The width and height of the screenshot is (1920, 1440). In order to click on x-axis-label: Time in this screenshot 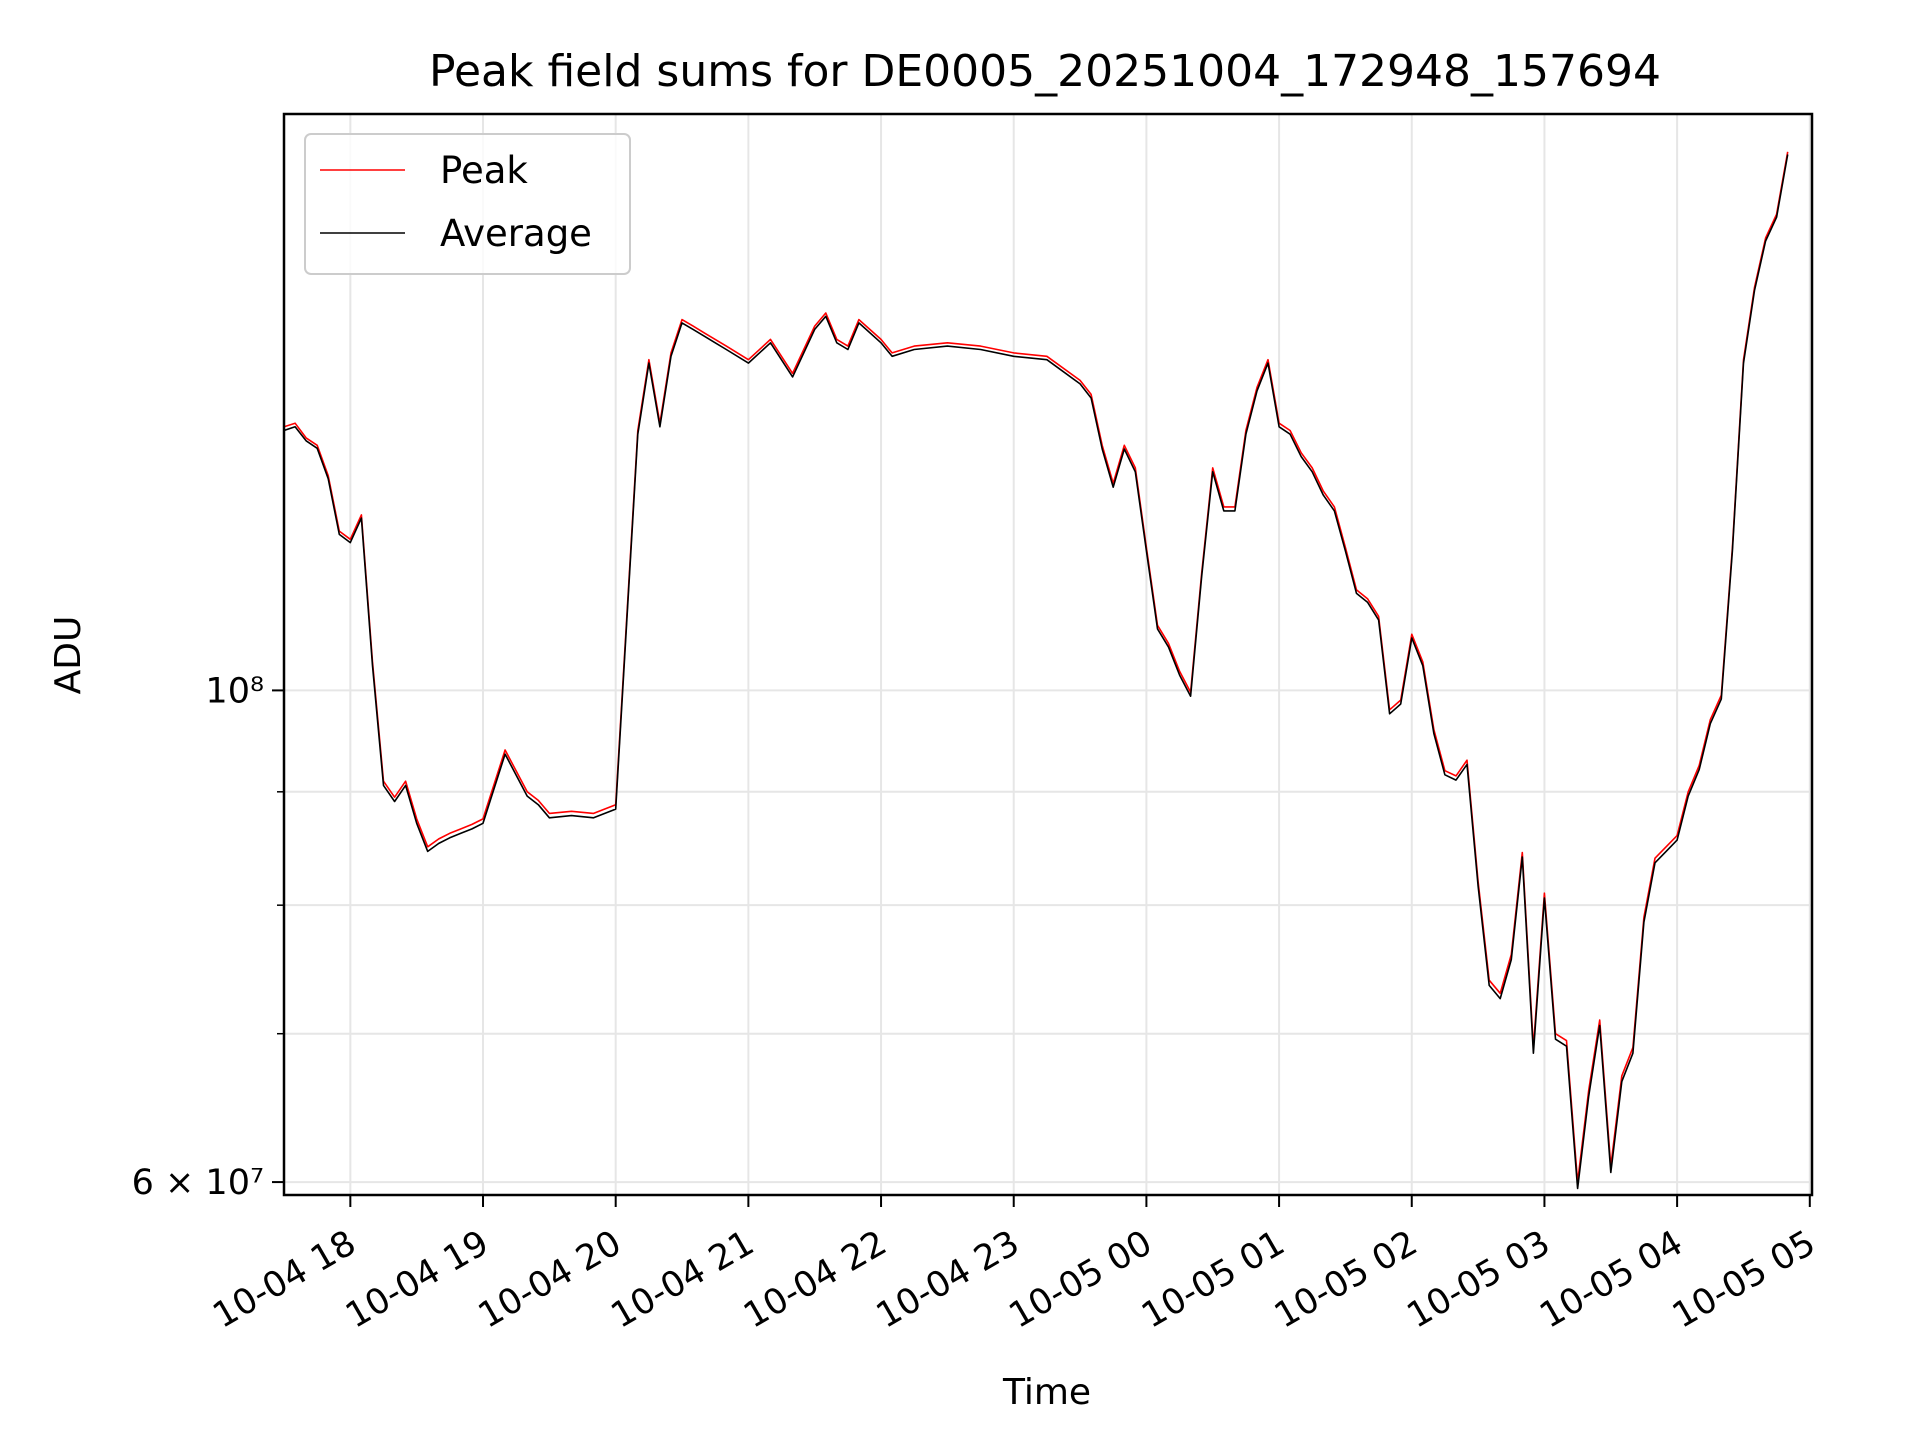, I will do `click(1046, 1392)`.